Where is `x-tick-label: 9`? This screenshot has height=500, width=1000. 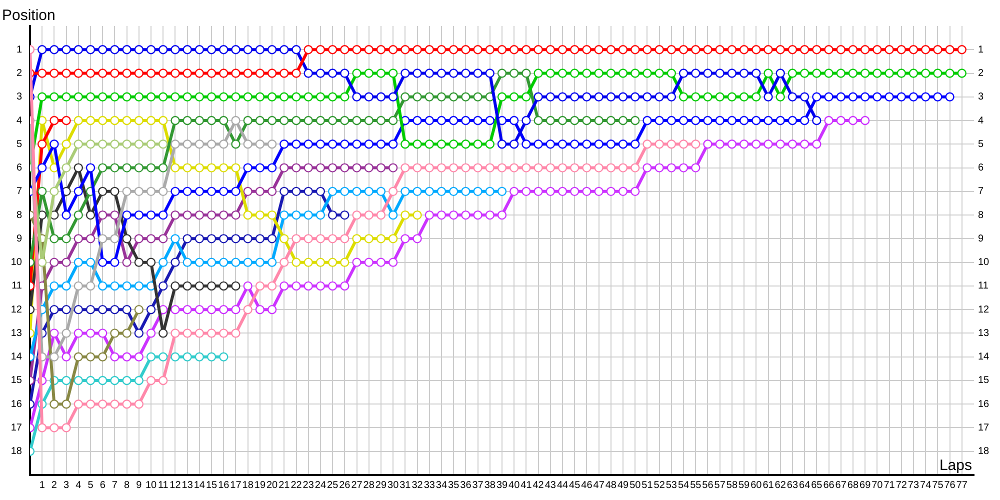 x-tick-label: 9 is located at coordinates (139, 485).